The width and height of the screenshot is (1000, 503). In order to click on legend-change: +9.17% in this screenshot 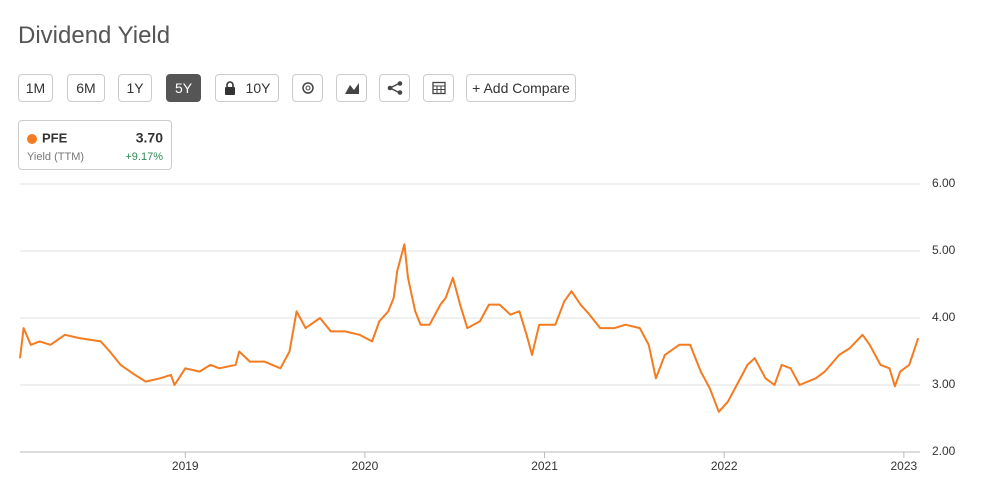, I will do `click(144, 157)`.